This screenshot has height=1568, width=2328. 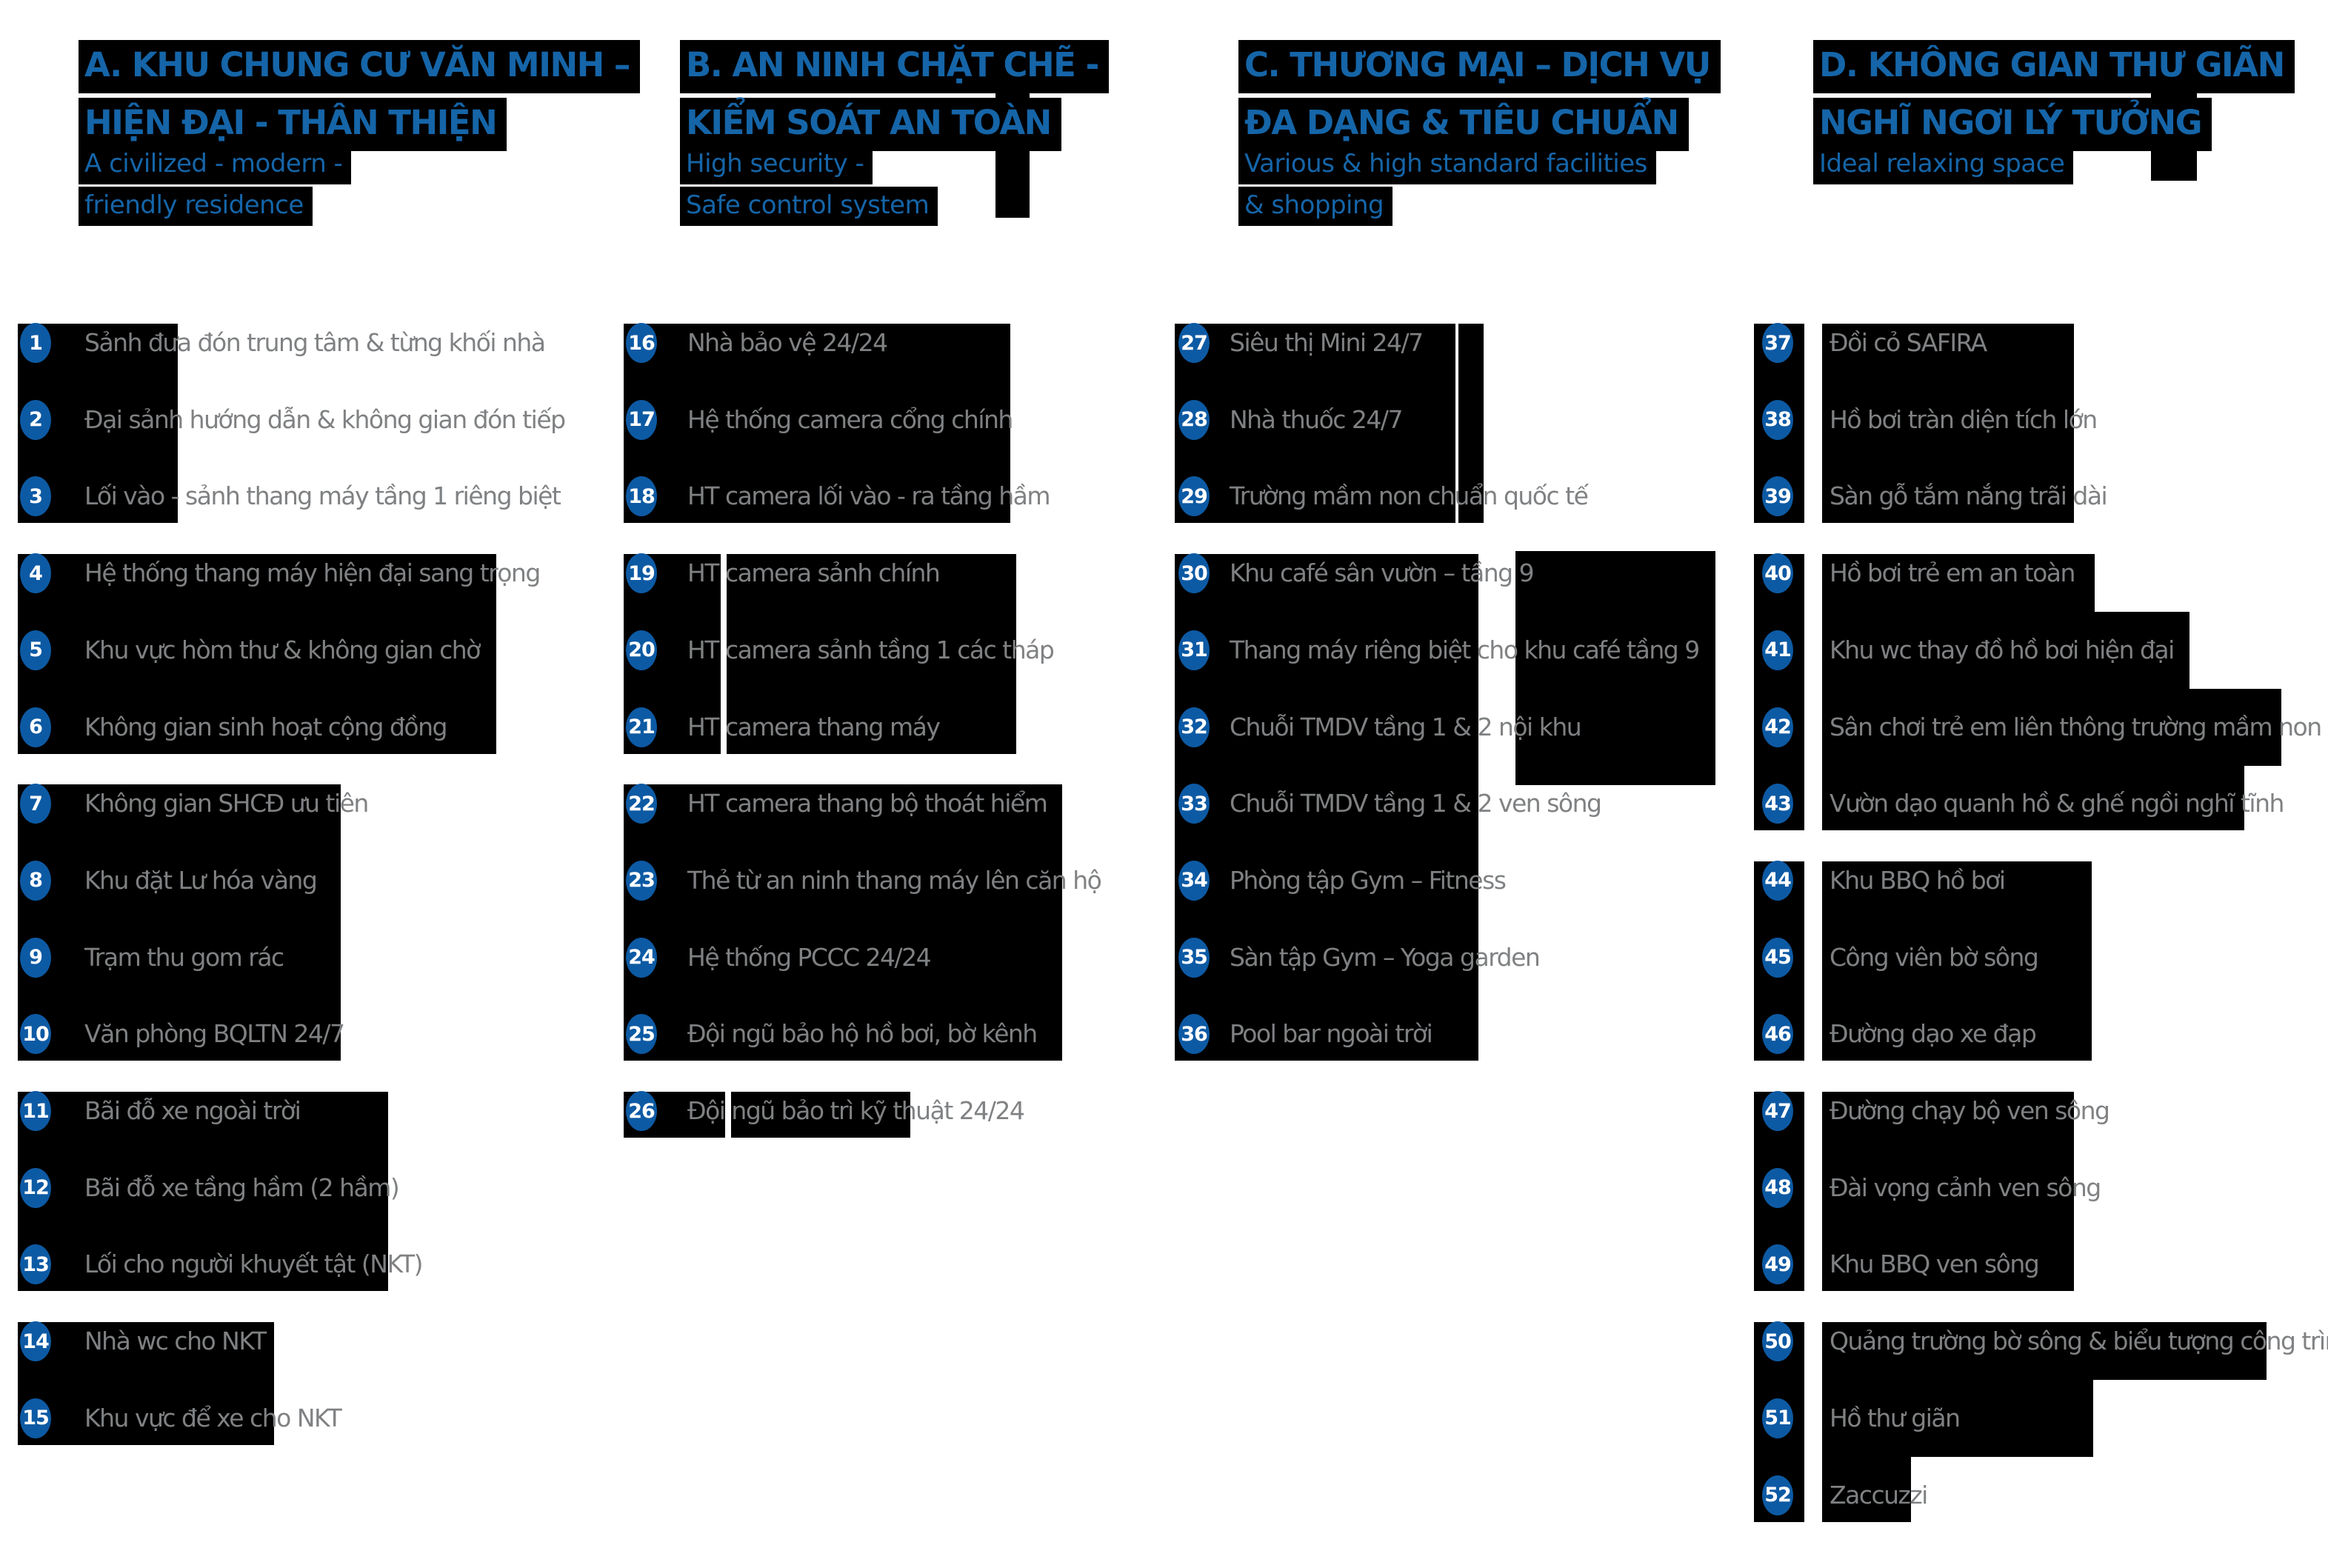 I want to click on item-label: Sàn tập Gym – Yoga garden, so click(x=1385, y=957).